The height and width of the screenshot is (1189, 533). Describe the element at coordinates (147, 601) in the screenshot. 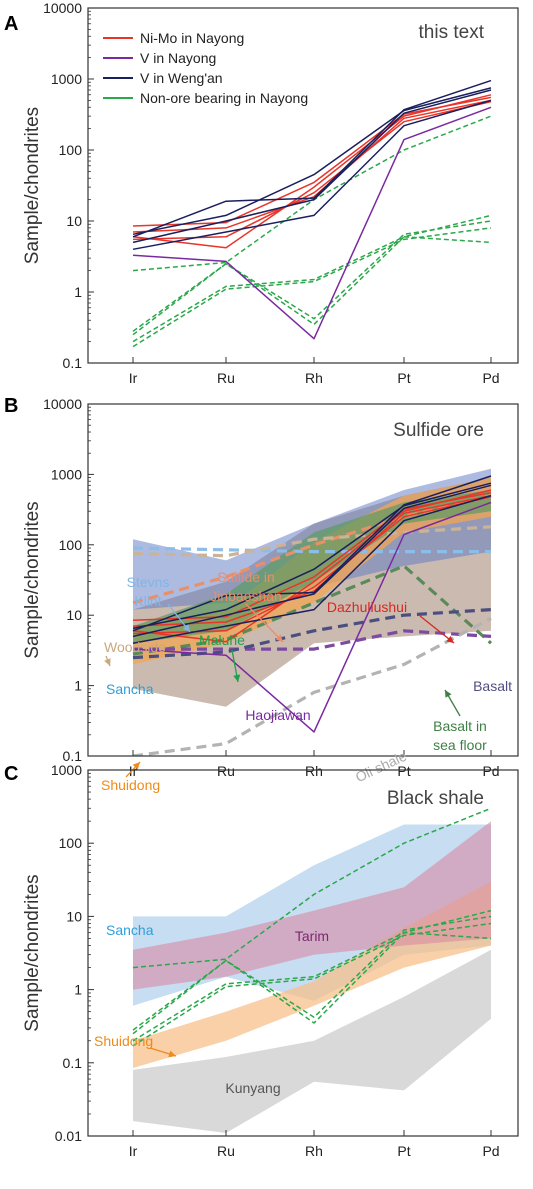

I see `annotation-label: Klint` at that location.